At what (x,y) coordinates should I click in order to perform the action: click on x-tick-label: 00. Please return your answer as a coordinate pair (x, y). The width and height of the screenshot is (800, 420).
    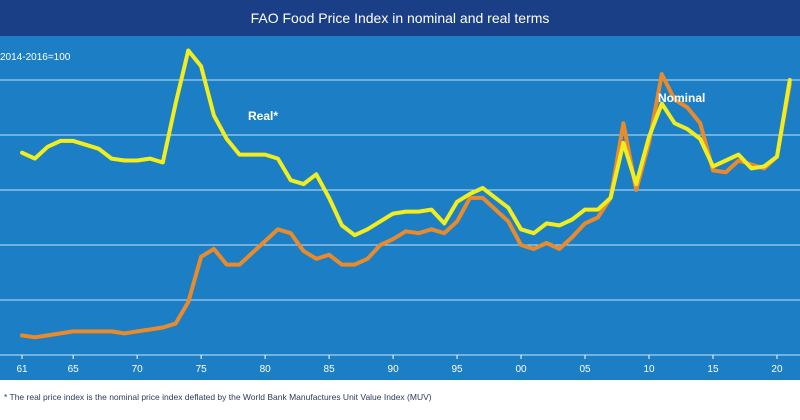
    Looking at the image, I should click on (521, 369).